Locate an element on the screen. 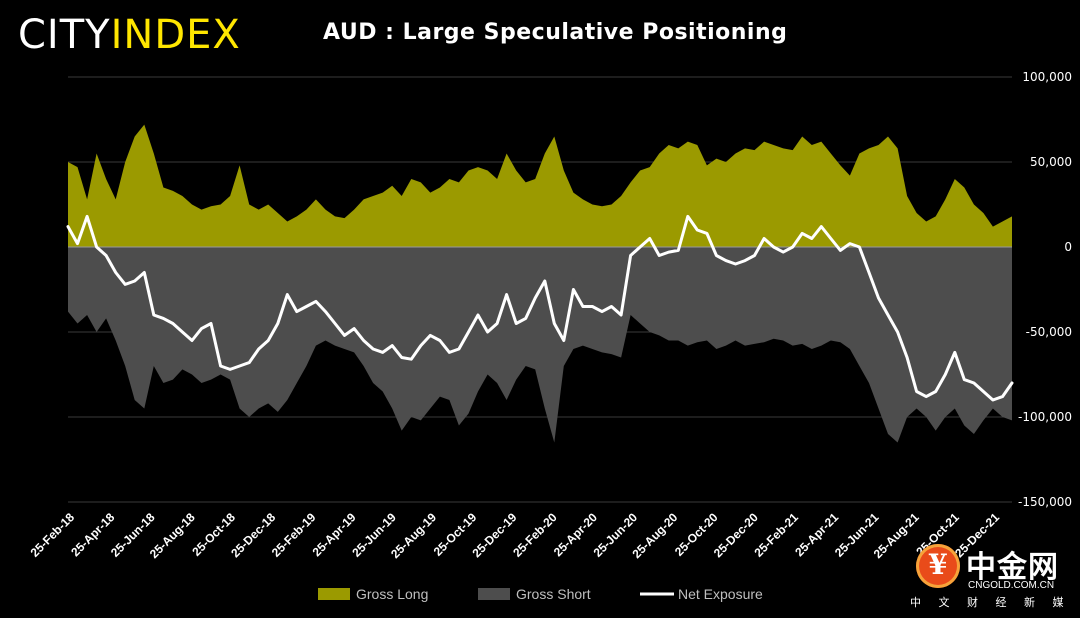 The height and width of the screenshot is (618, 1080). cngold-watermark: ¥ 中金网 CNGOLD.COM.CN 中 文 财 经 新 媒 体 is located at coordinates (995, 575).